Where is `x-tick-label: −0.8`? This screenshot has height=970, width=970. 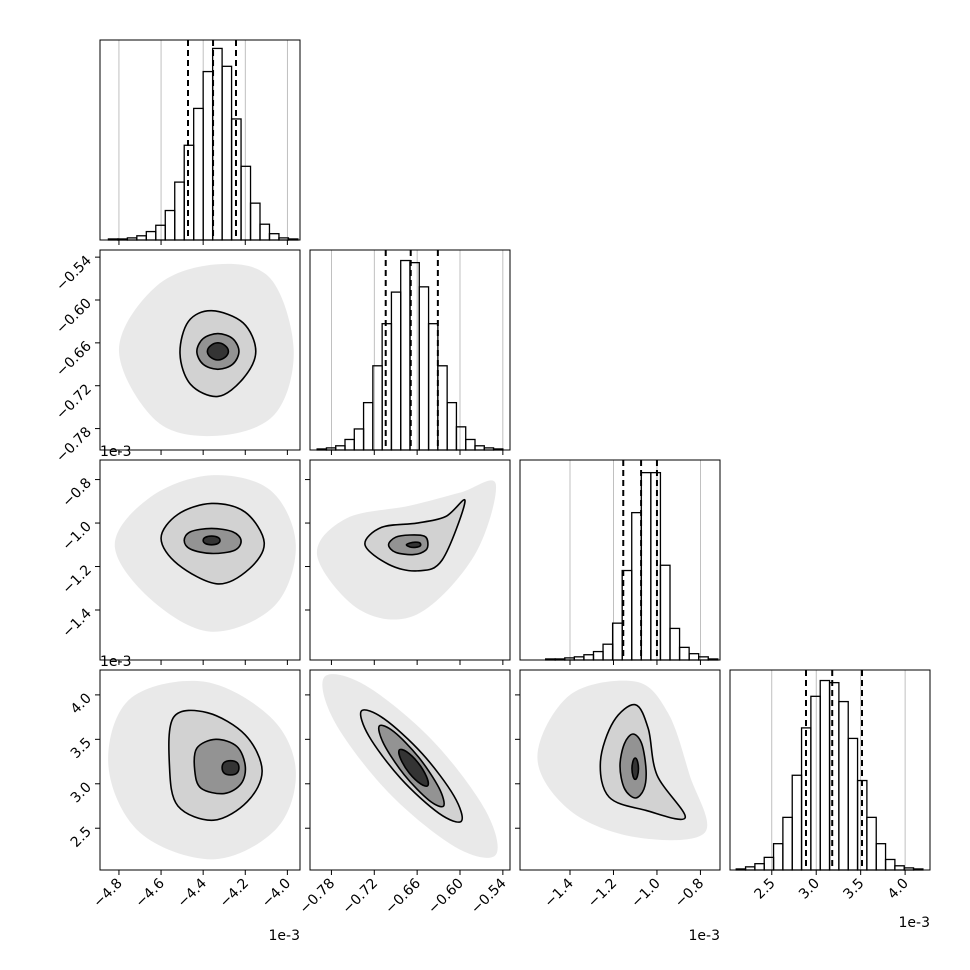
x-tick-label: −0.8 is located at coordinates (689, 893).